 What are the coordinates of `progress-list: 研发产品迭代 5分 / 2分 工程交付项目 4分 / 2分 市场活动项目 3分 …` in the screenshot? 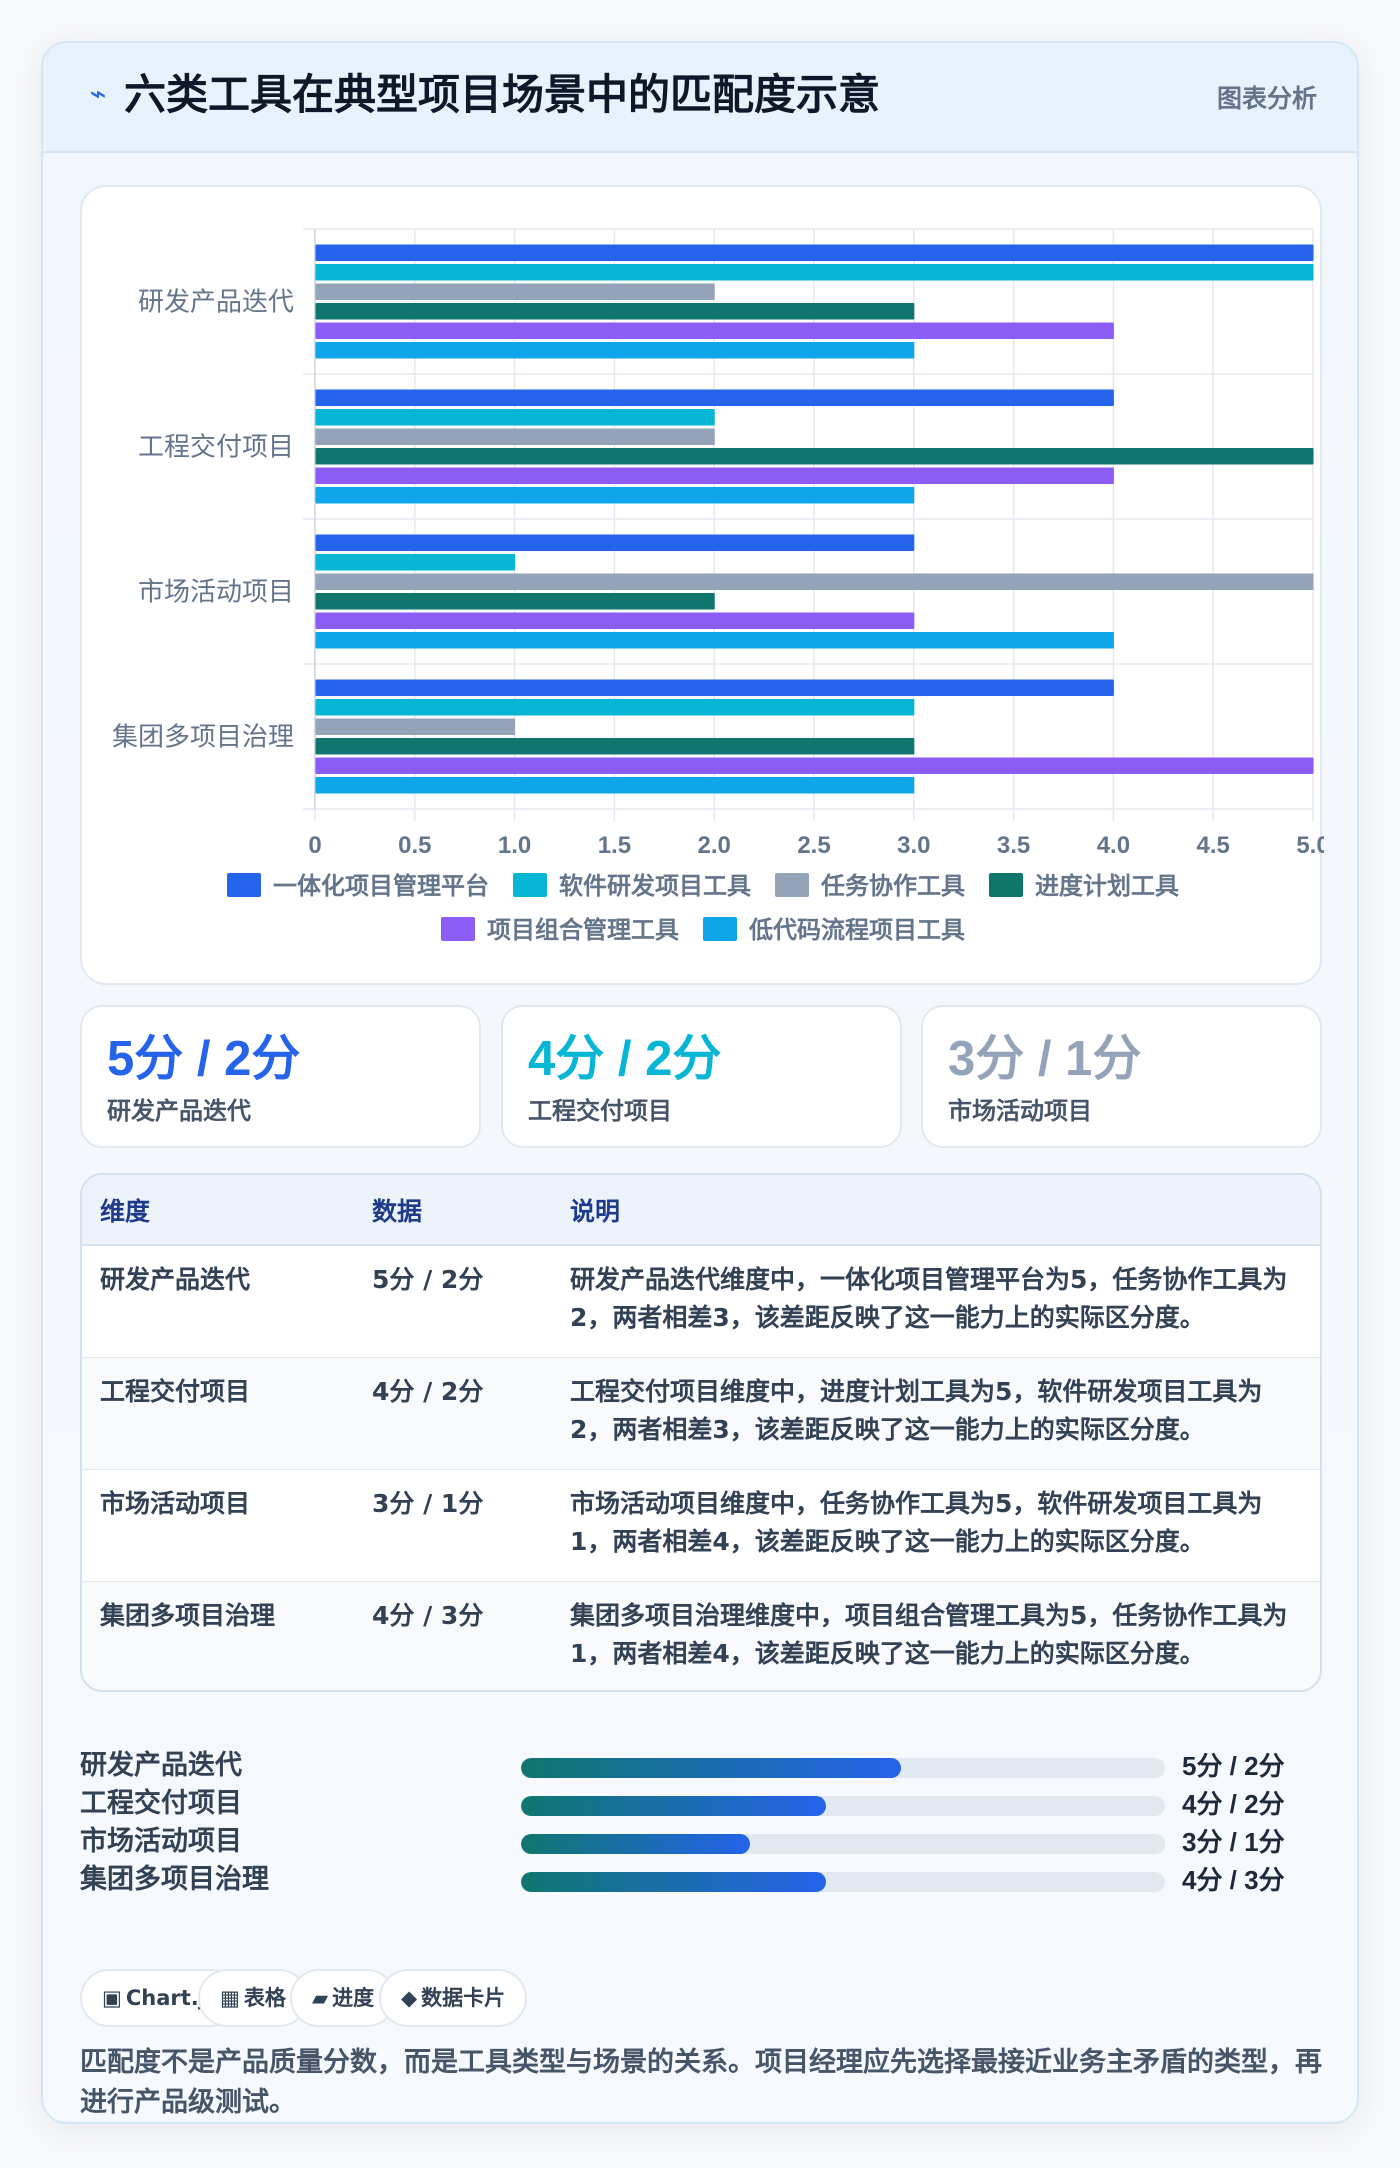 It's located at (701, 1856).